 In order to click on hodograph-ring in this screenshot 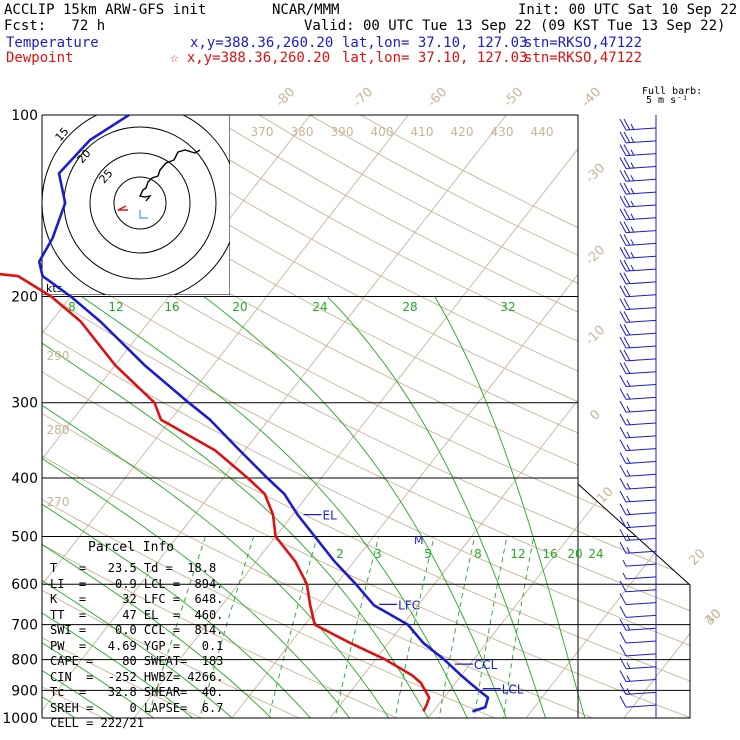, I will do `click(140, 203)`.